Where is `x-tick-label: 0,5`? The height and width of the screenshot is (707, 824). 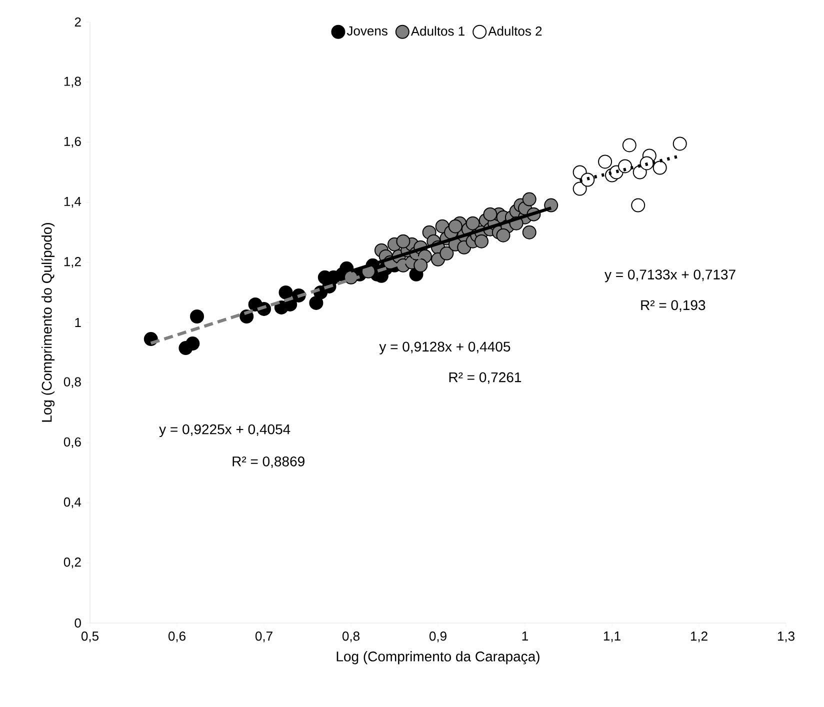
x-tick-label: 0,5 is located at coordinates (89, 637).